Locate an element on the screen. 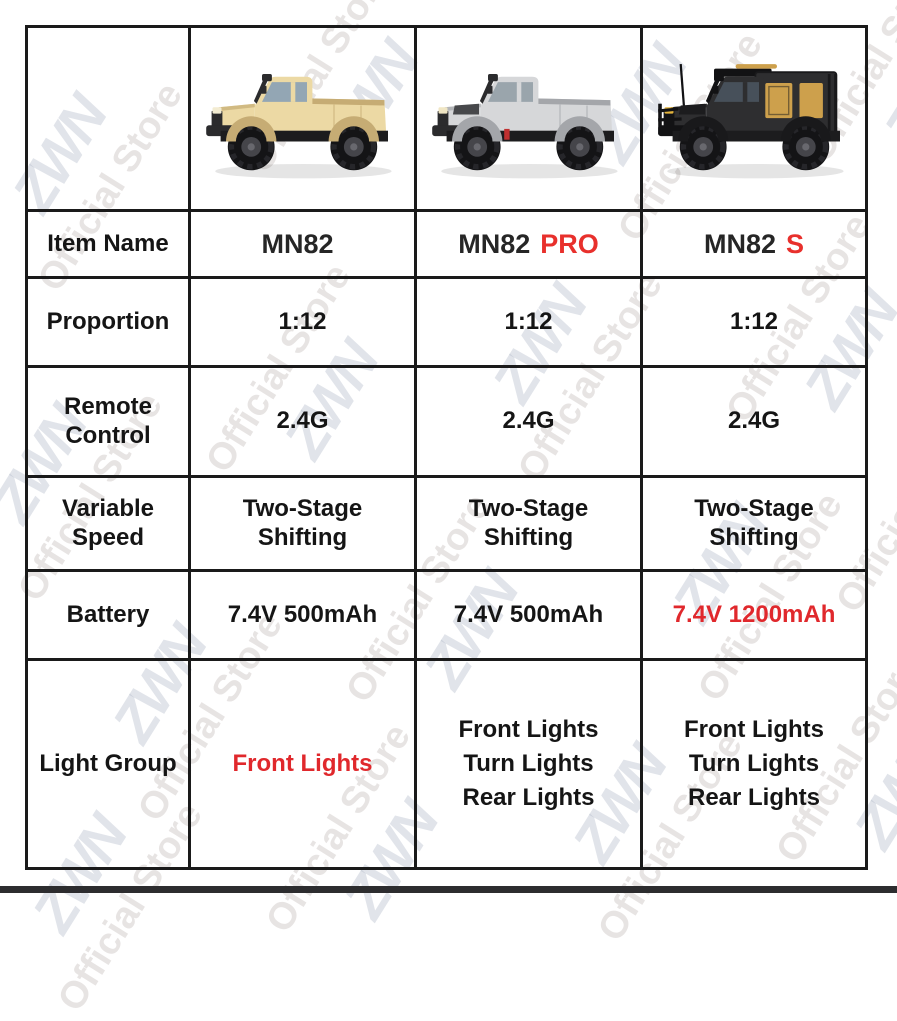 The height and width of the screenshot is (1021, 897). battery-cell-mn82: 7.4V 500mAh is located at coordinates (304, 616).